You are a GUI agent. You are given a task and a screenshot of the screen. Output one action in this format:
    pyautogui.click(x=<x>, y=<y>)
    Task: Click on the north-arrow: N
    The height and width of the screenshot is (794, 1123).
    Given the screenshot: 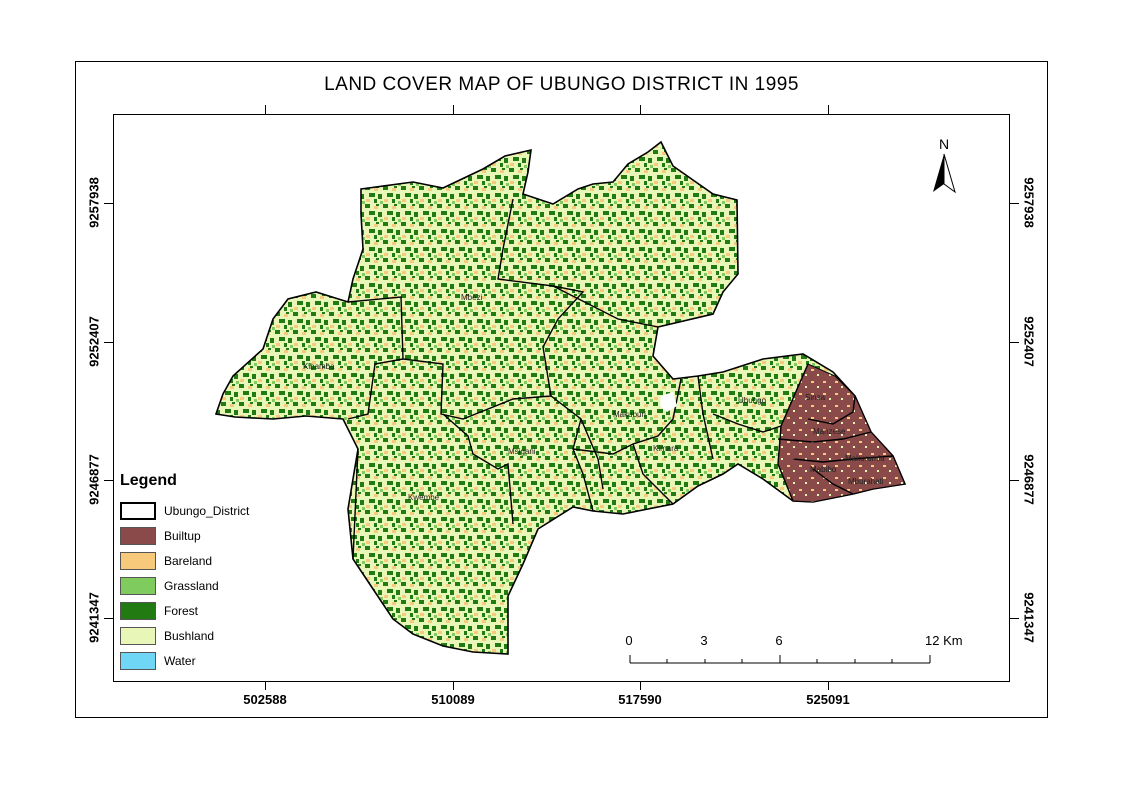 What is the action you would take?
    pyautogui.click(x=944, y=167)
    